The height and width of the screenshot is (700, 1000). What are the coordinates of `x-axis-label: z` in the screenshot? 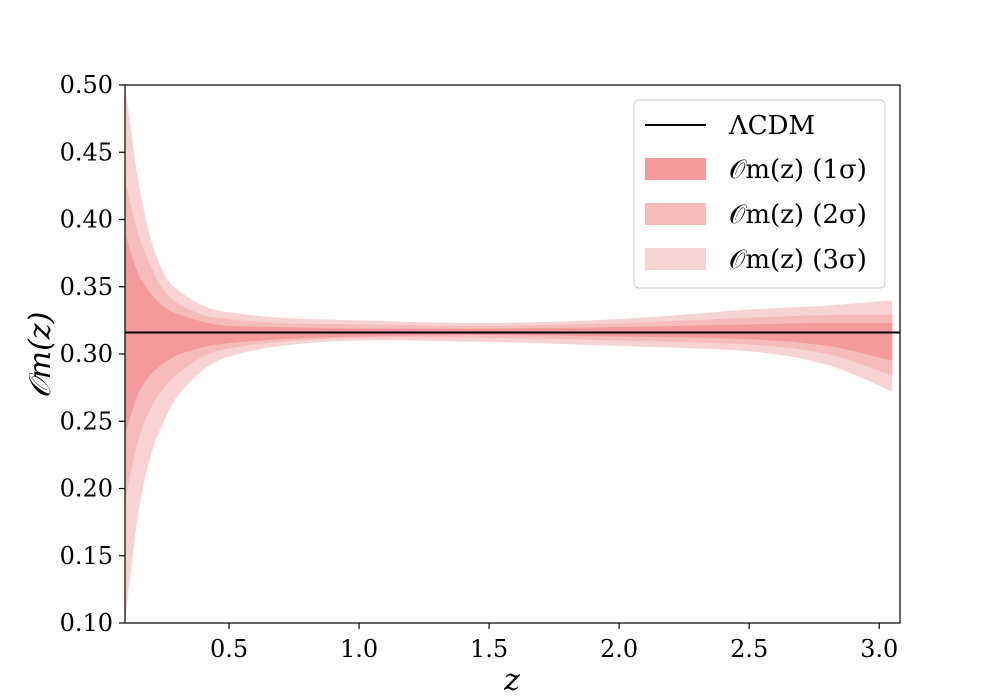 It's located at (511, 680).